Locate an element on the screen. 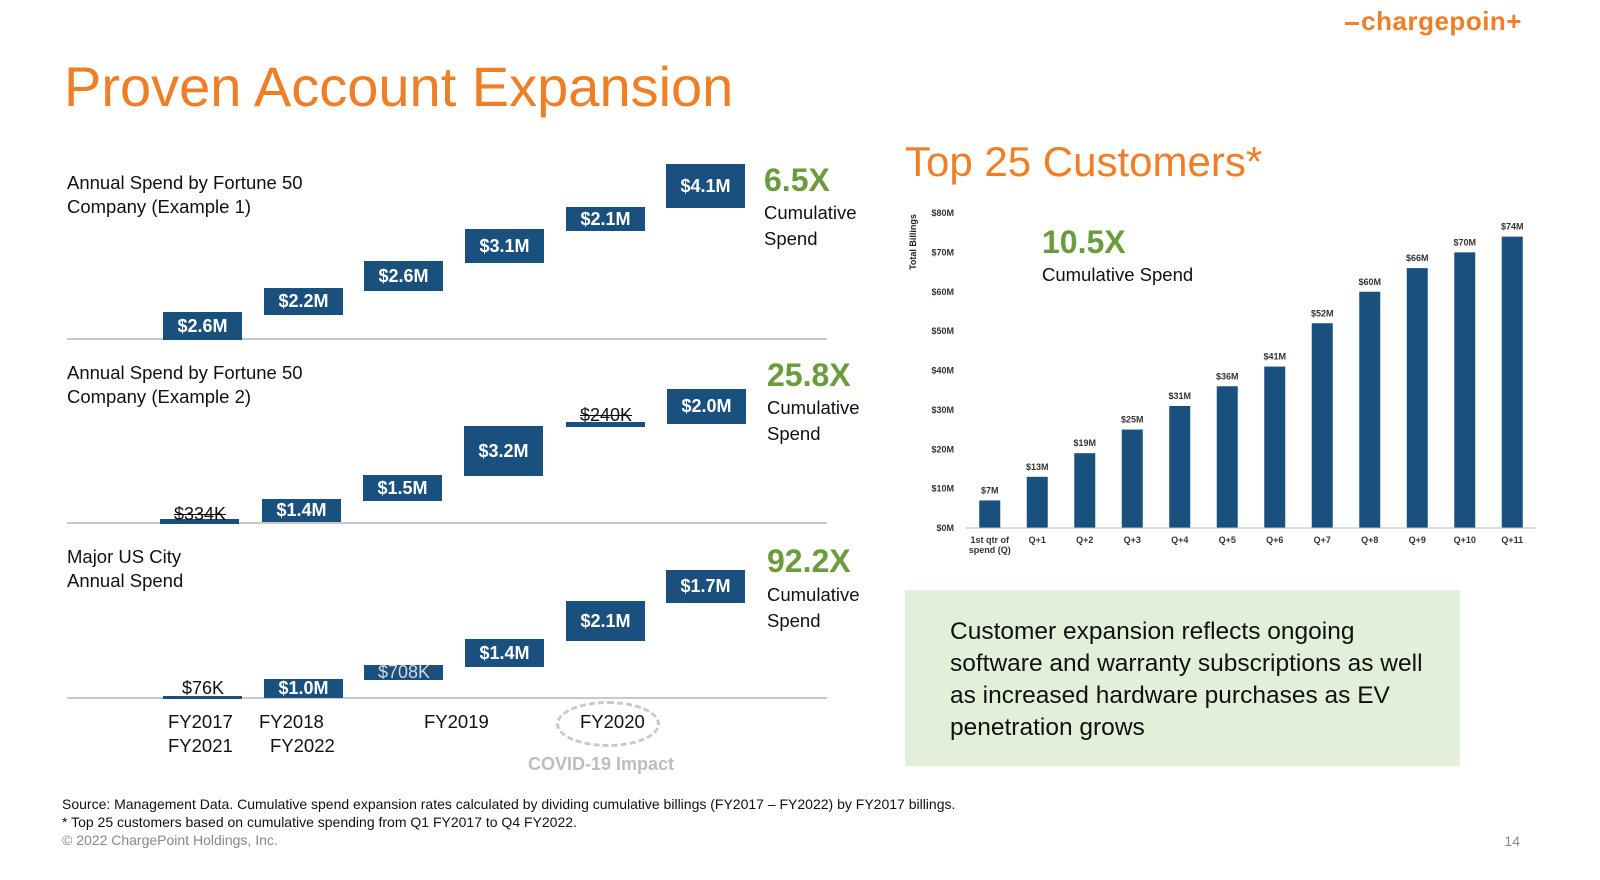 The image size is (1600, 880). y-tick-label: $20M is located at coordinates (942, 449).